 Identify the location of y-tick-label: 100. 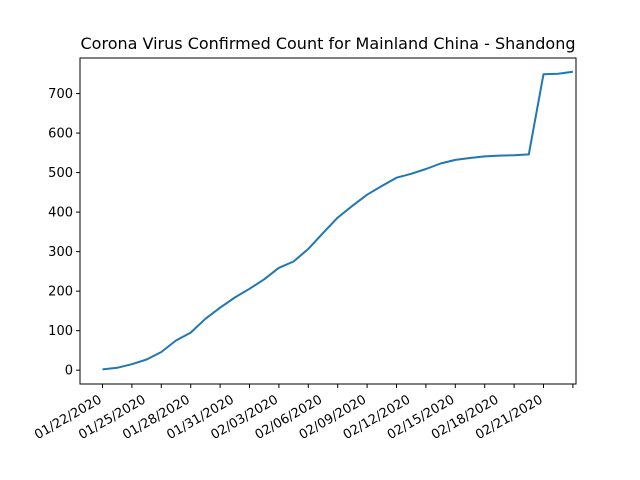
(60, 331).